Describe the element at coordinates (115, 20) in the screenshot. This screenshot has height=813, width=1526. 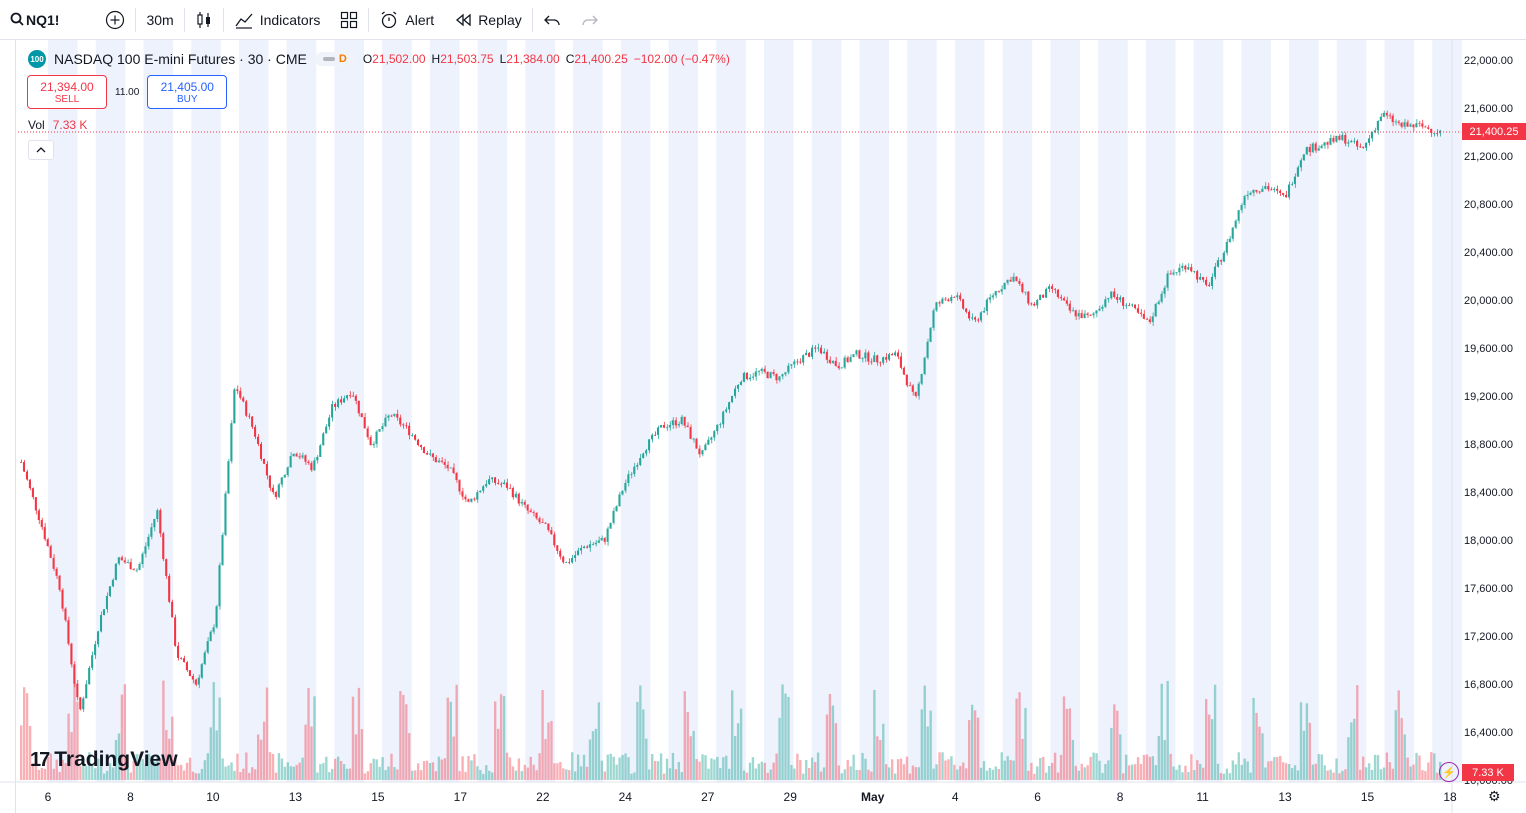
I see `compare-symbol-button` at that location.